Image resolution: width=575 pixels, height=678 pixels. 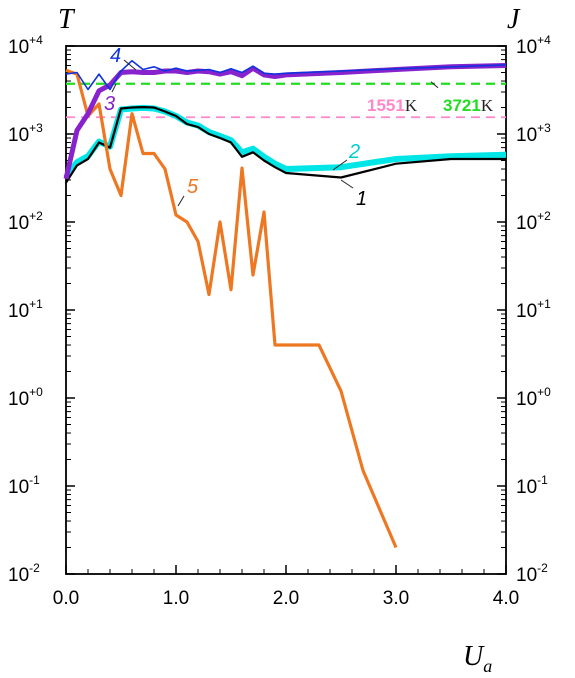 What do you see at coordinates (176, 598) in the screenshot?
I see `x-tick-label: 1.0` at bounding box center [176, 598].